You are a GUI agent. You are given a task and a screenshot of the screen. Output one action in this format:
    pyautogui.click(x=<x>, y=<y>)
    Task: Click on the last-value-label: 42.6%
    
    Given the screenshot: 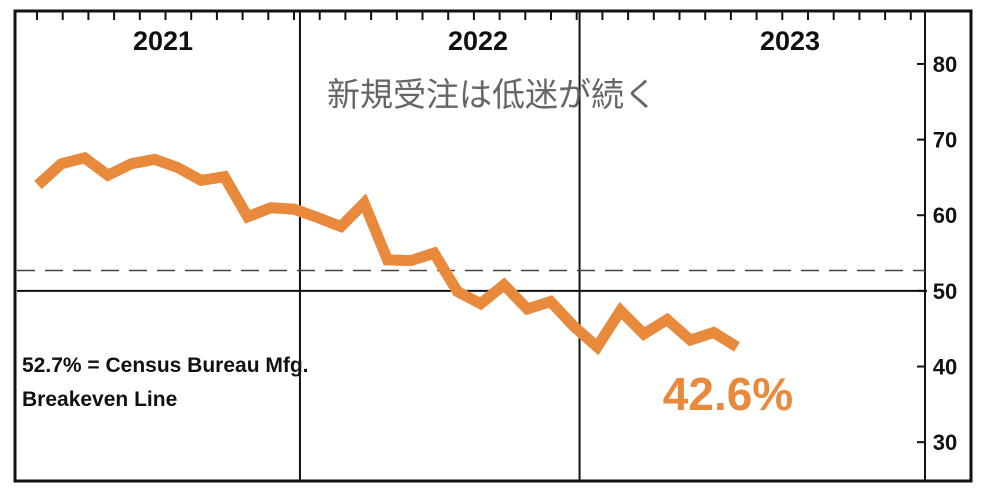 What is the action you would take?
    pyautogui.click(x=728, y=394)
    